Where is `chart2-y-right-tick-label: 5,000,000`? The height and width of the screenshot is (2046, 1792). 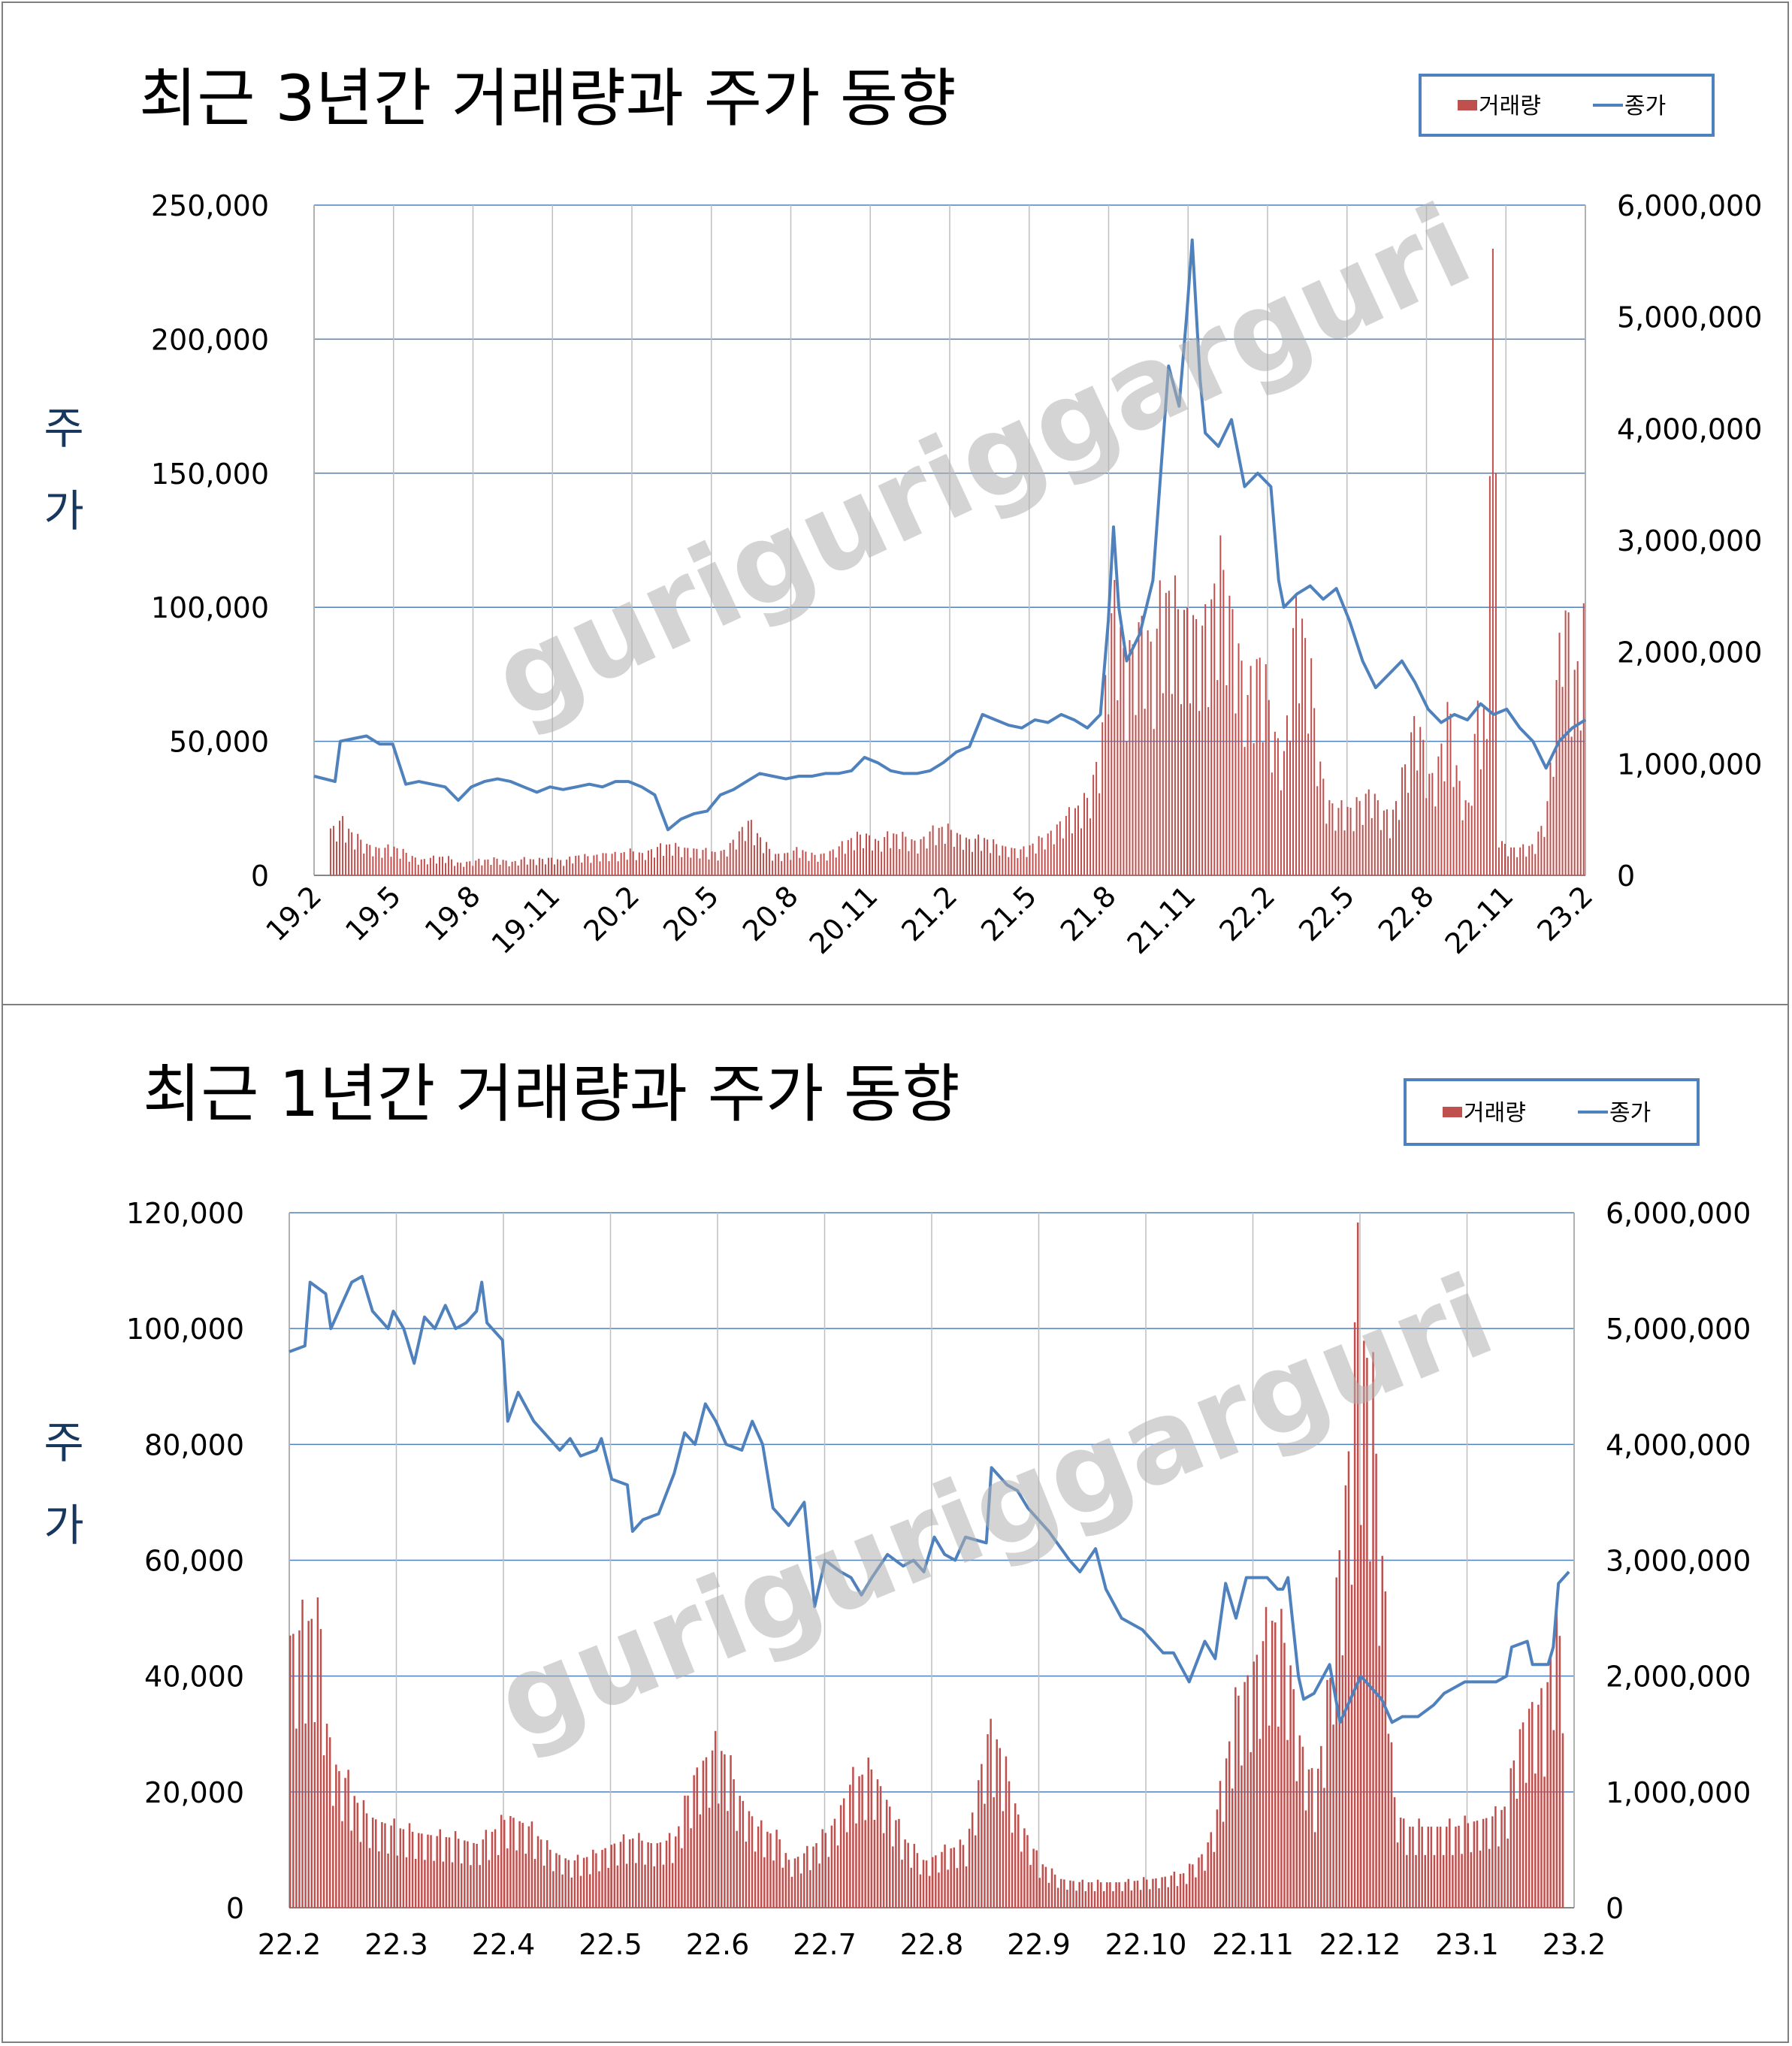 chart2-y-right-tick-label: 5,000,000 is located at coordinates (1679, 1329).